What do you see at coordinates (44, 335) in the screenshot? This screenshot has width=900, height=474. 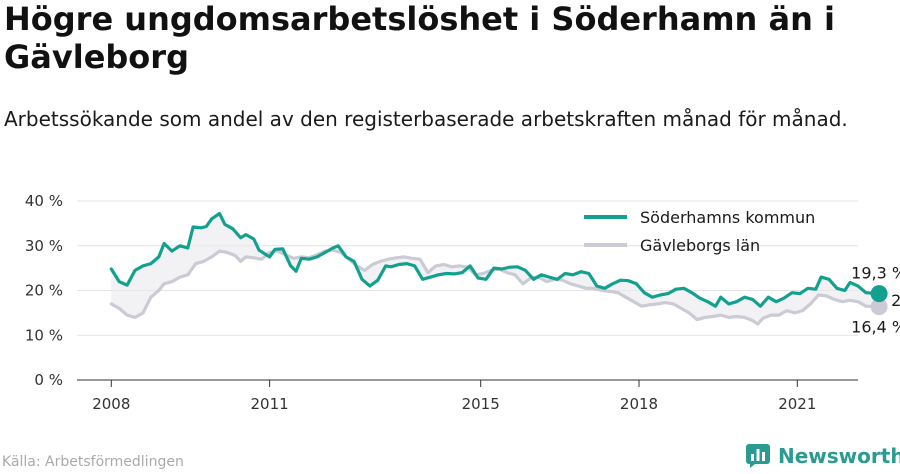 I see `y-tick-label: 10 %` at bounding box center [44, 335].